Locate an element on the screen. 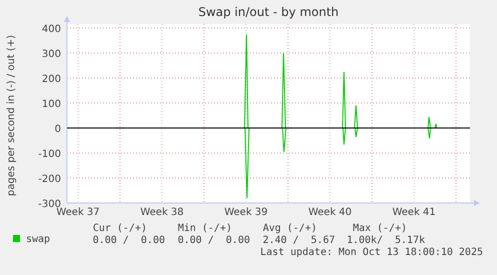  y-axis-title: pages per second in (-) / out (+) is located at coordinates (11, 115).